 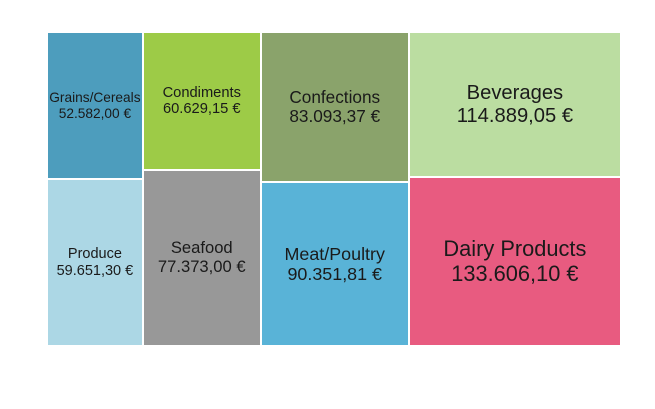 What do you see at coordinates (334, 274) in the screenshot?
I see `tile-value-label: 90.351,81 €` at bounding box center [334, 274].